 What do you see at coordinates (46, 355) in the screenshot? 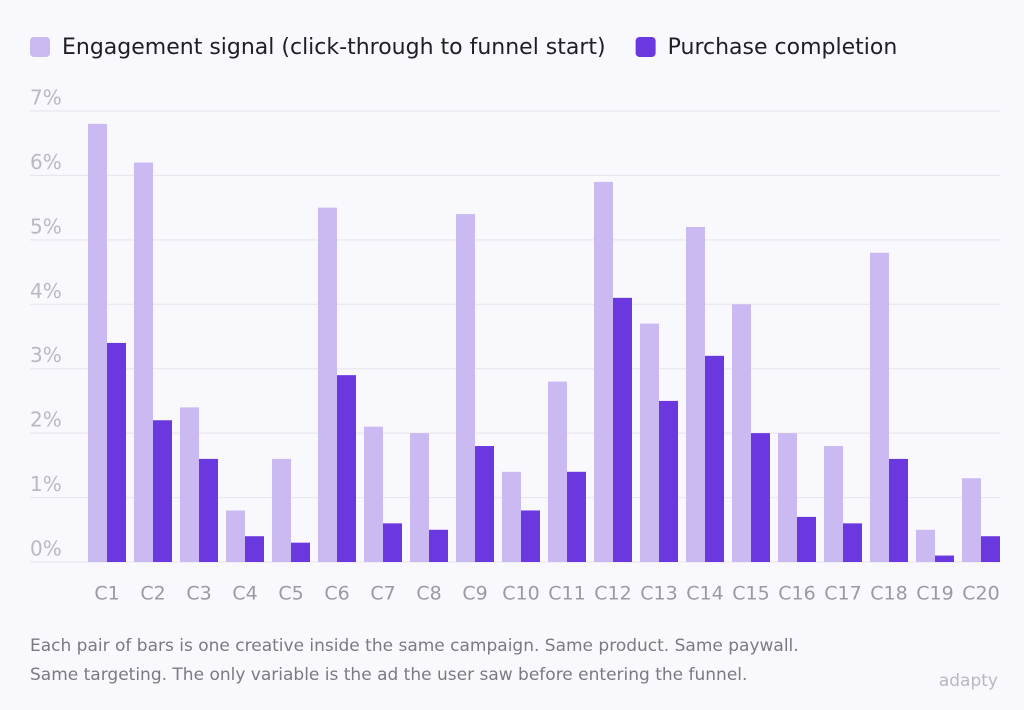
I see `y-tick-label: 3%` at bounding box center [46, 355].